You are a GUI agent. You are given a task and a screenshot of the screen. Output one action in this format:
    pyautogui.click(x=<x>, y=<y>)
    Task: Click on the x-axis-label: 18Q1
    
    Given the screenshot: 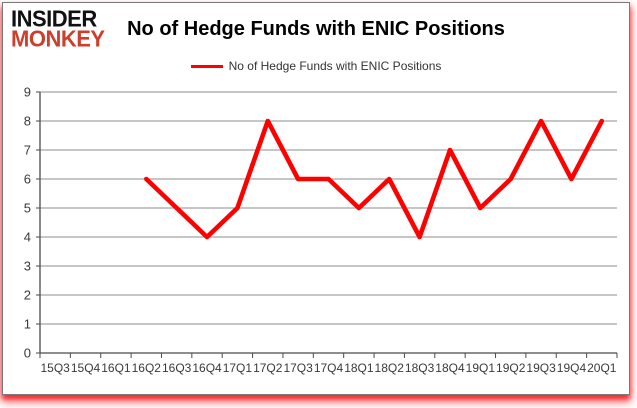 What is the action you would take?
    pyautogui.click(x=359, y=368)
    